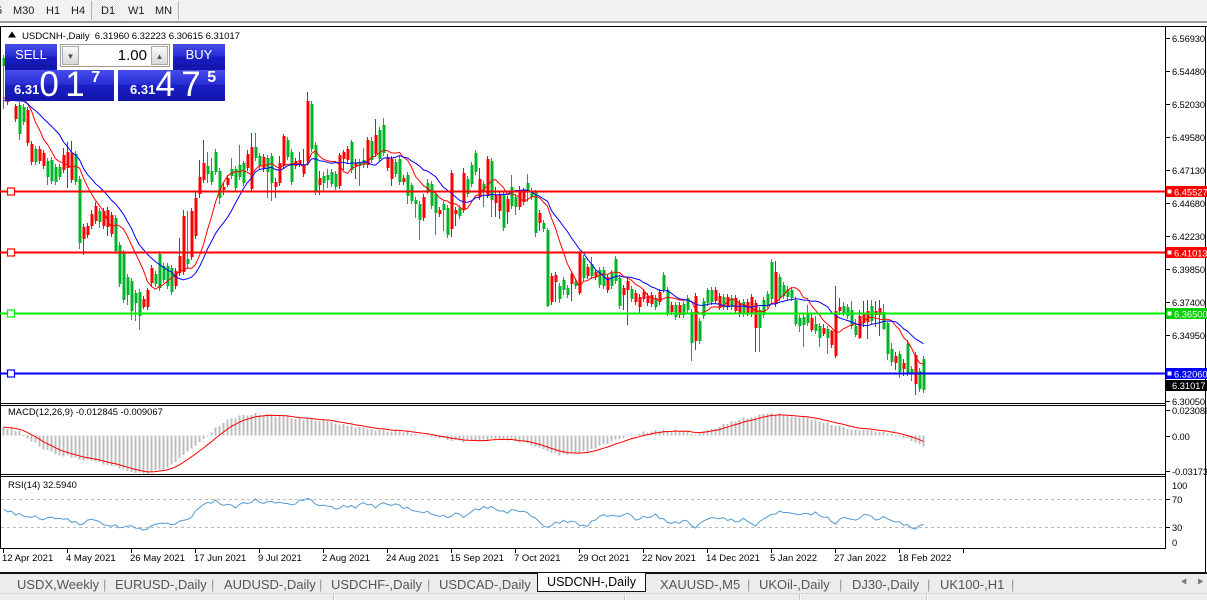 This screenshot has width=1207, height=600. Describe the element at coordinates (1188, 171) in the screenshot. I see `svg-text: 6.47130` at that location.